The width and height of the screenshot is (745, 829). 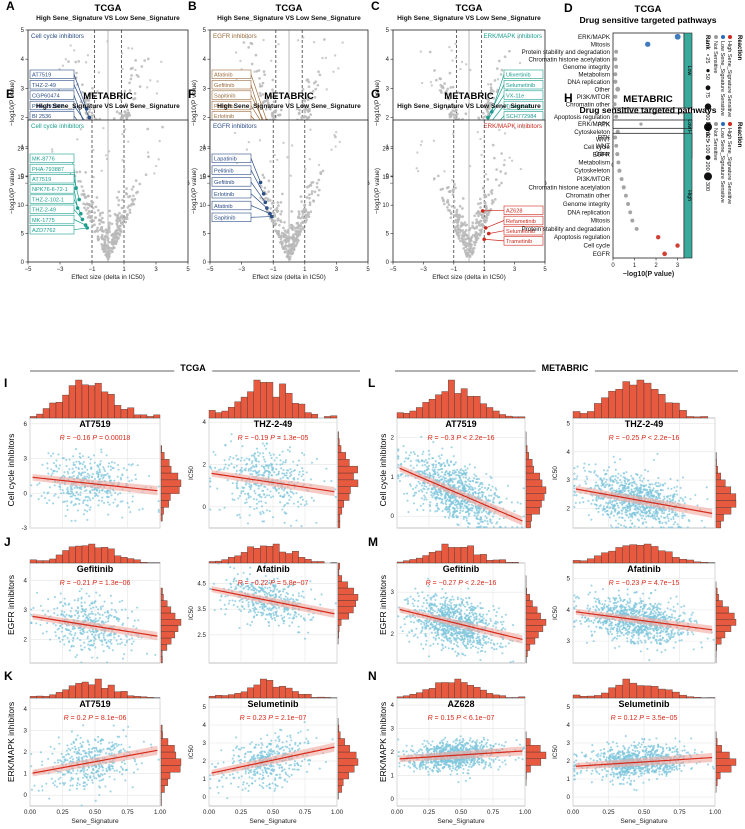 I want to click on stat-label: R = −0.3 P < 2.2e−16, so click(x=461, y=438).